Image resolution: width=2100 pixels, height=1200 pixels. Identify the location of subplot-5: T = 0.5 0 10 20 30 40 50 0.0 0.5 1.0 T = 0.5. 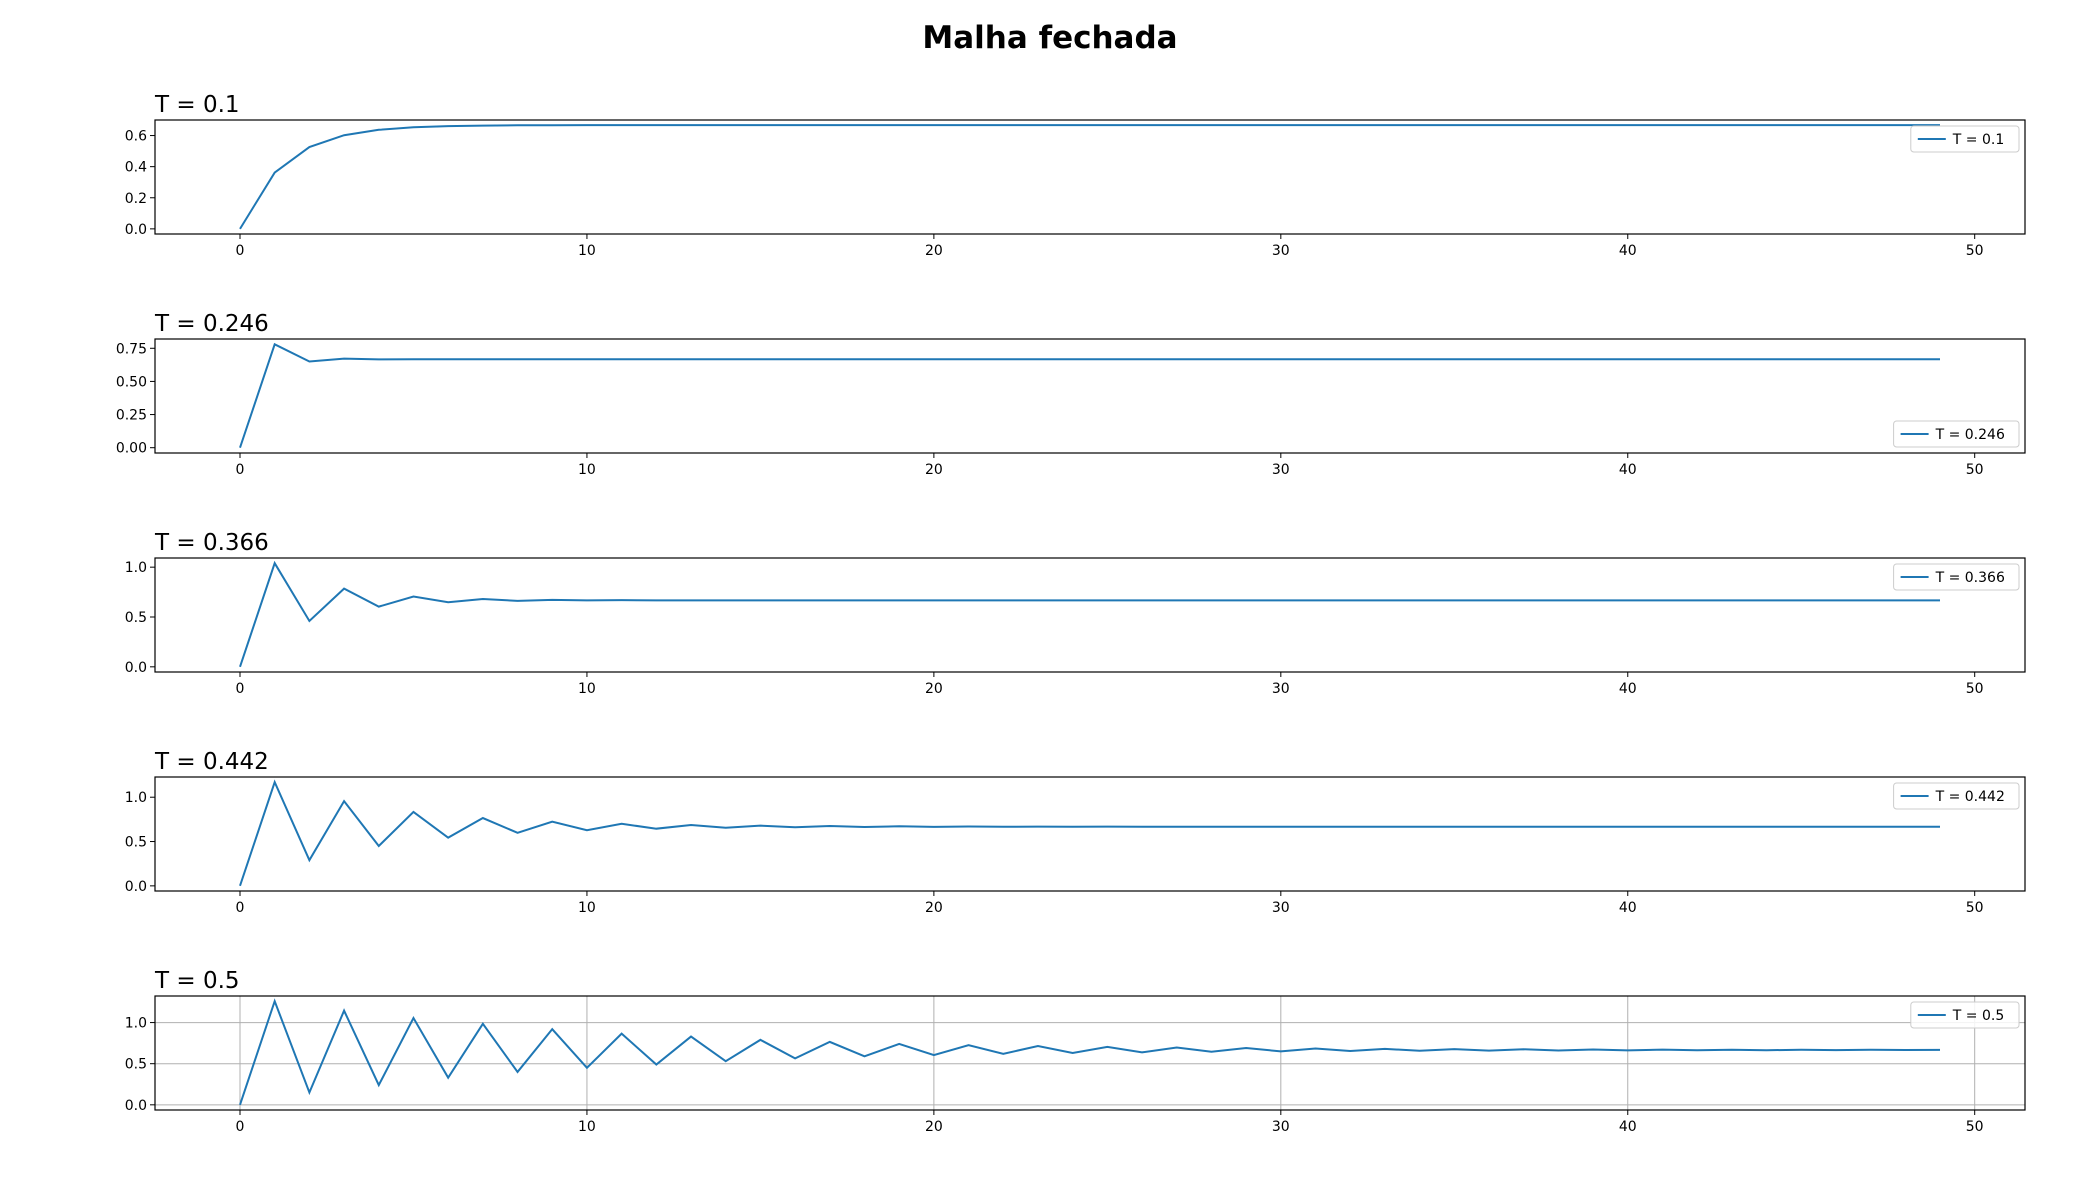
(1075, 1051).